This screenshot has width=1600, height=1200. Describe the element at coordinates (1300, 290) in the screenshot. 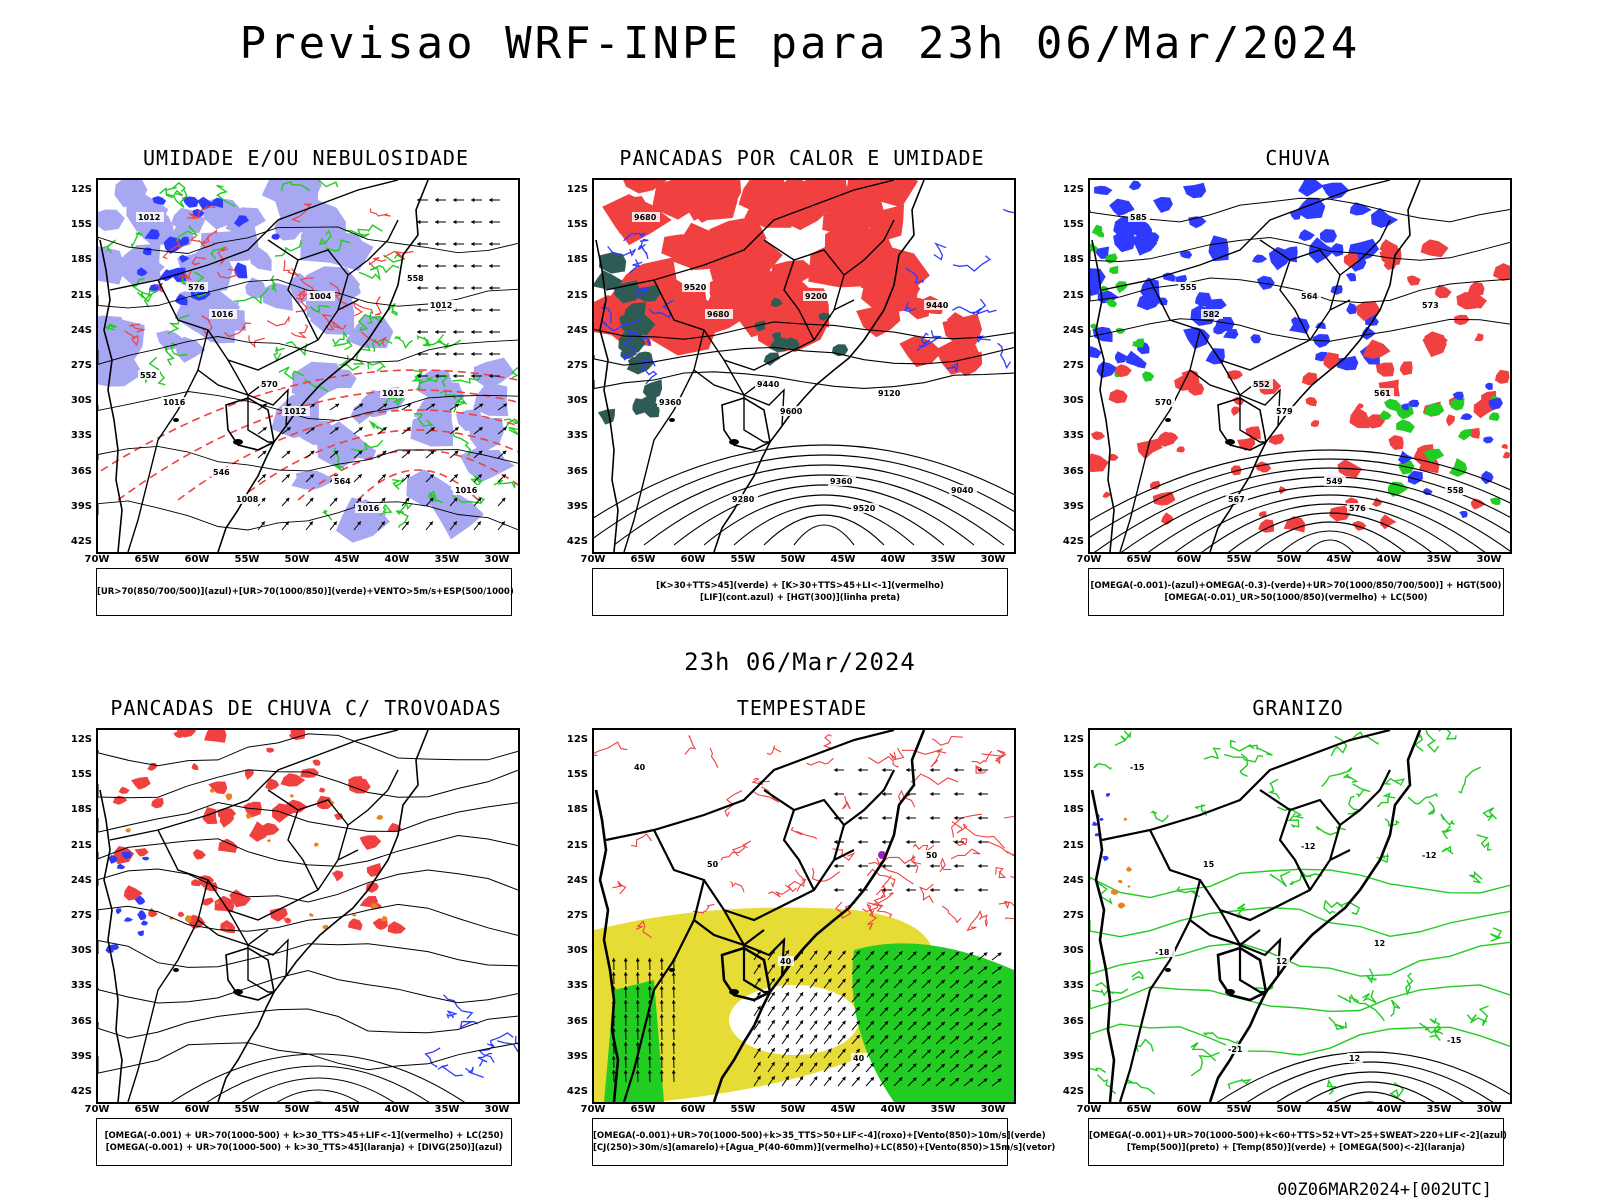

I see `hgt500-contour` at that location.